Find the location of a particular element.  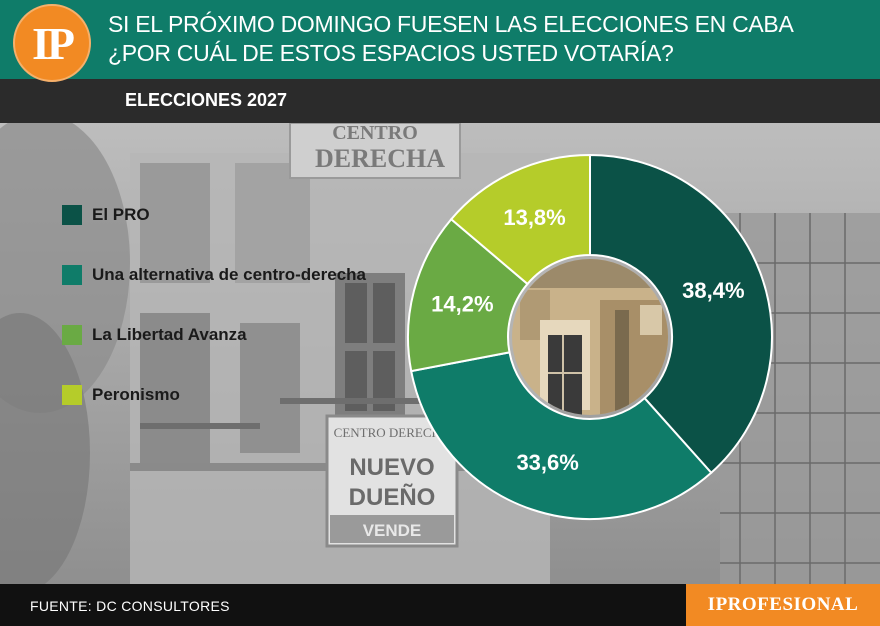

donut-slice-centro-derecha is located at coordinates (561, 435).